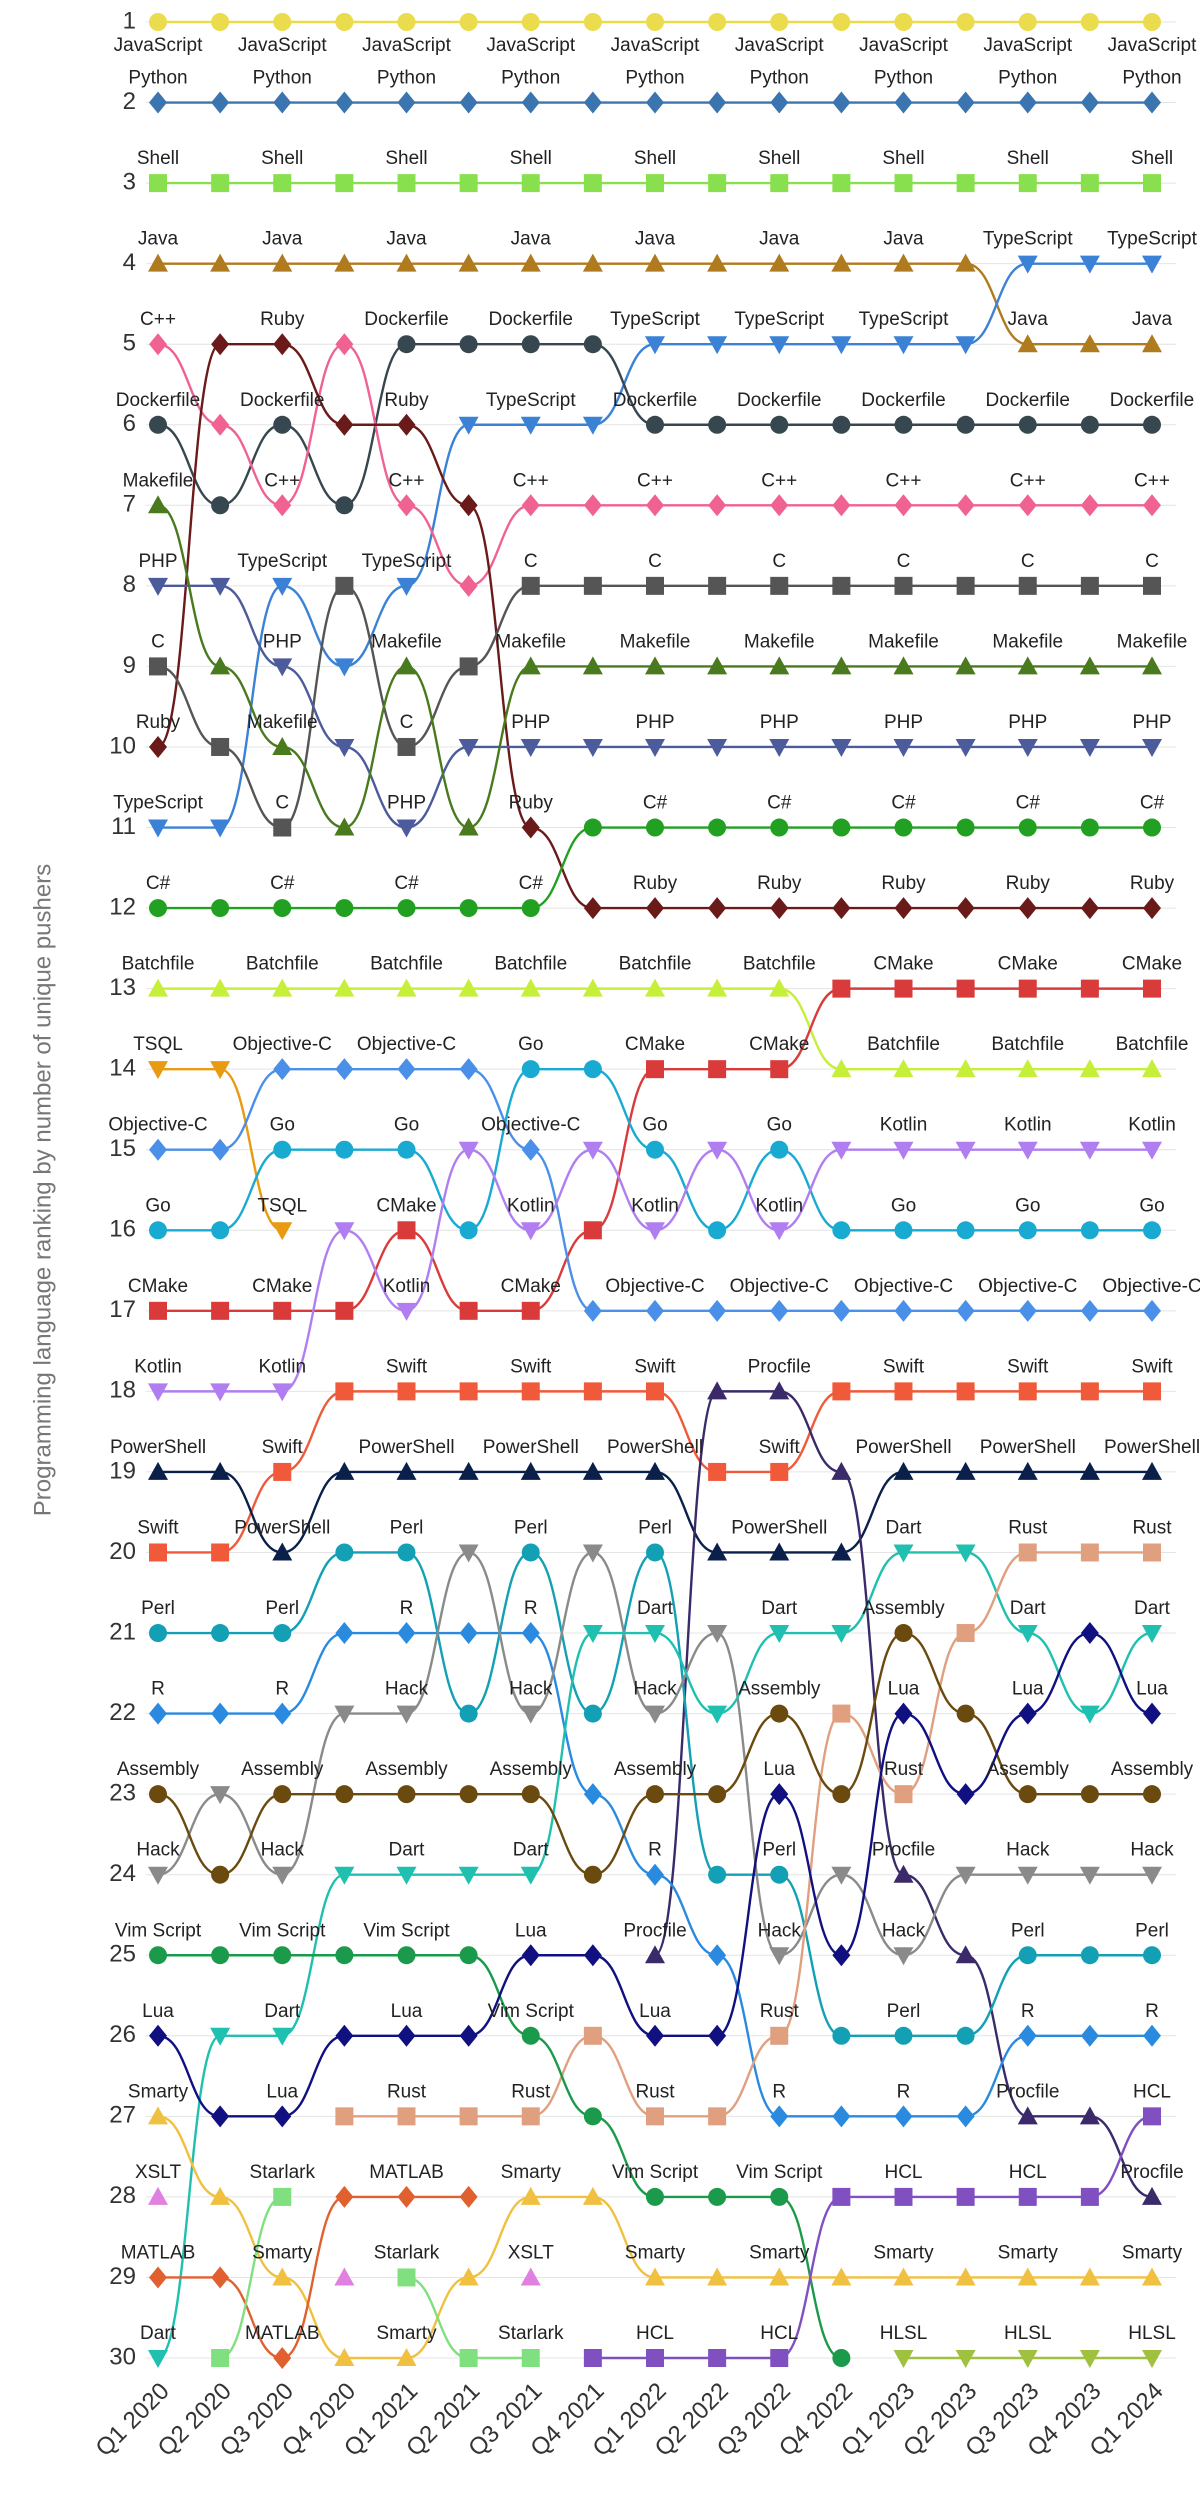  What do you see at coordinates (531, 2333) in the screenshot?
I see `point-label: Starlark` at bounding box center [531, 2333].